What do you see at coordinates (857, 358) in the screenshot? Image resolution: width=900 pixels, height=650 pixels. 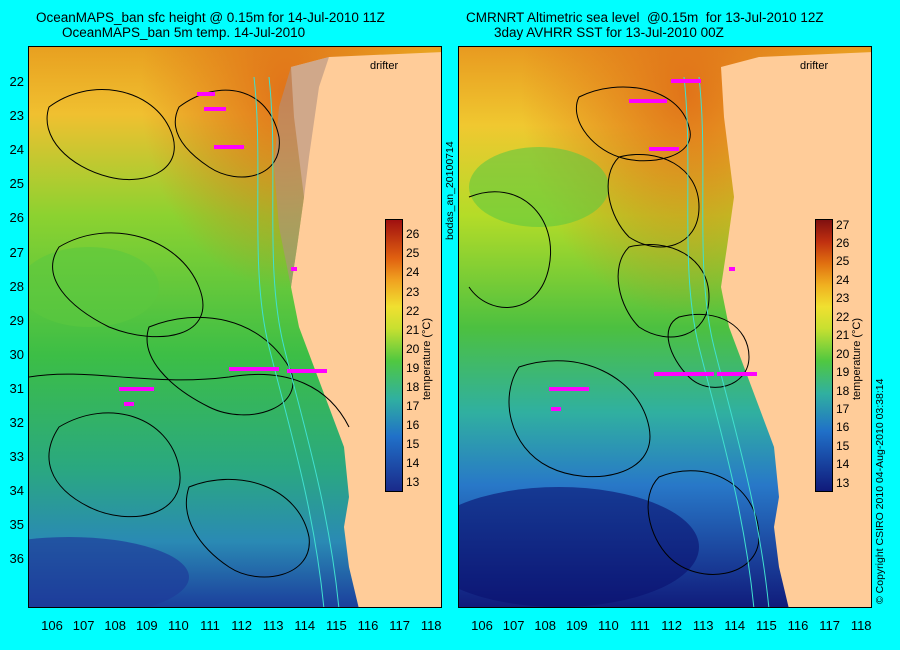 I see `right-colorbar-label: temperature (°C)` at bounding box center [857, 358].